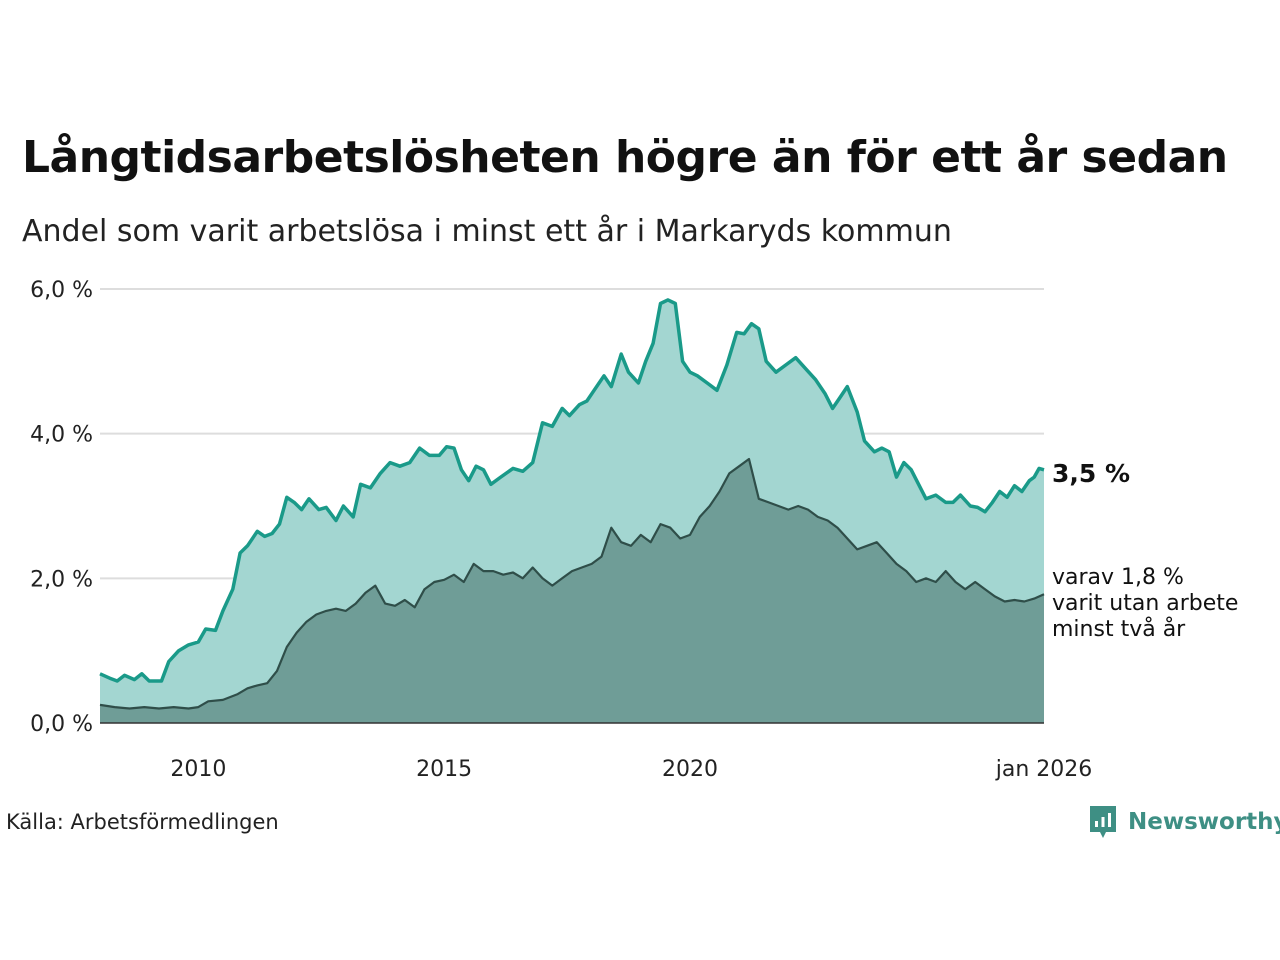 This screenshot has width=1280, height=960. What do you see at coordinates (1204, 822) in the screenshot?
I see `brand-name: Newsworthy` at bounding box center [1204, 822].